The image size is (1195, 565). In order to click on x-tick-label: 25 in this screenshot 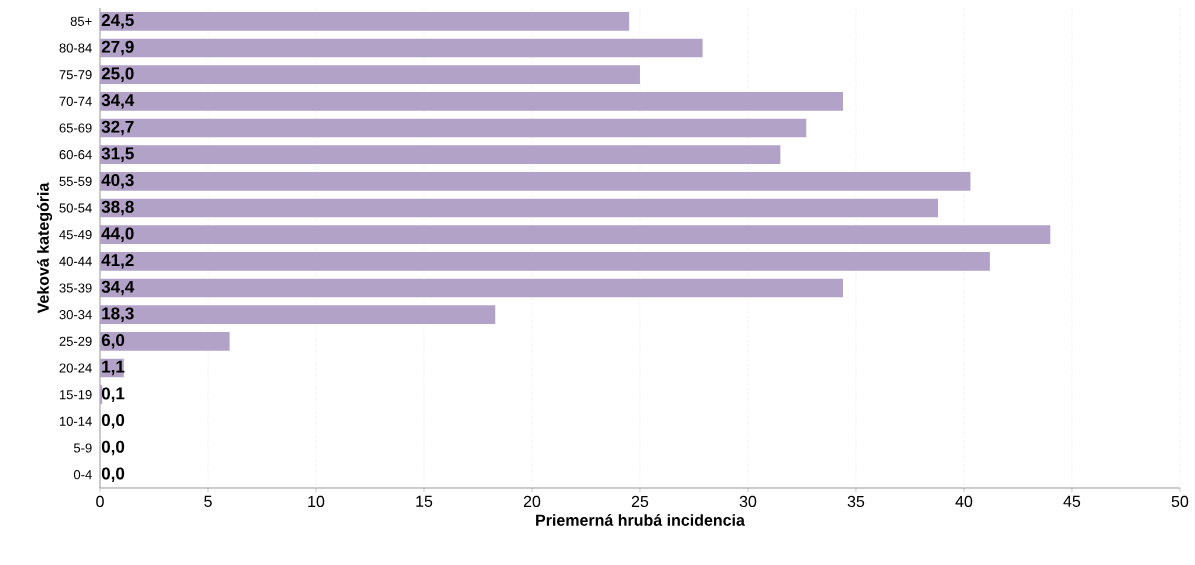, I will do `click(640, 501)`.